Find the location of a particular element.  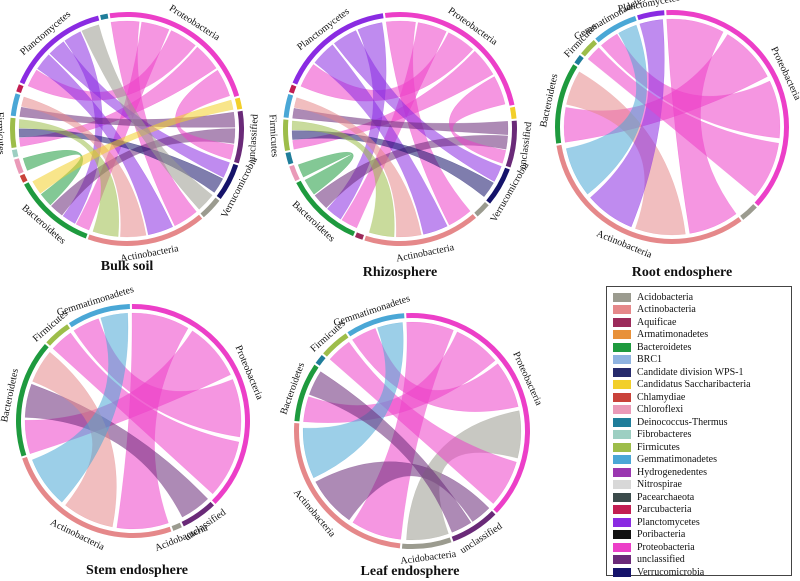

ribbon-planctomycetes-to-bacteroidetes is located at coordinates (356, 121).